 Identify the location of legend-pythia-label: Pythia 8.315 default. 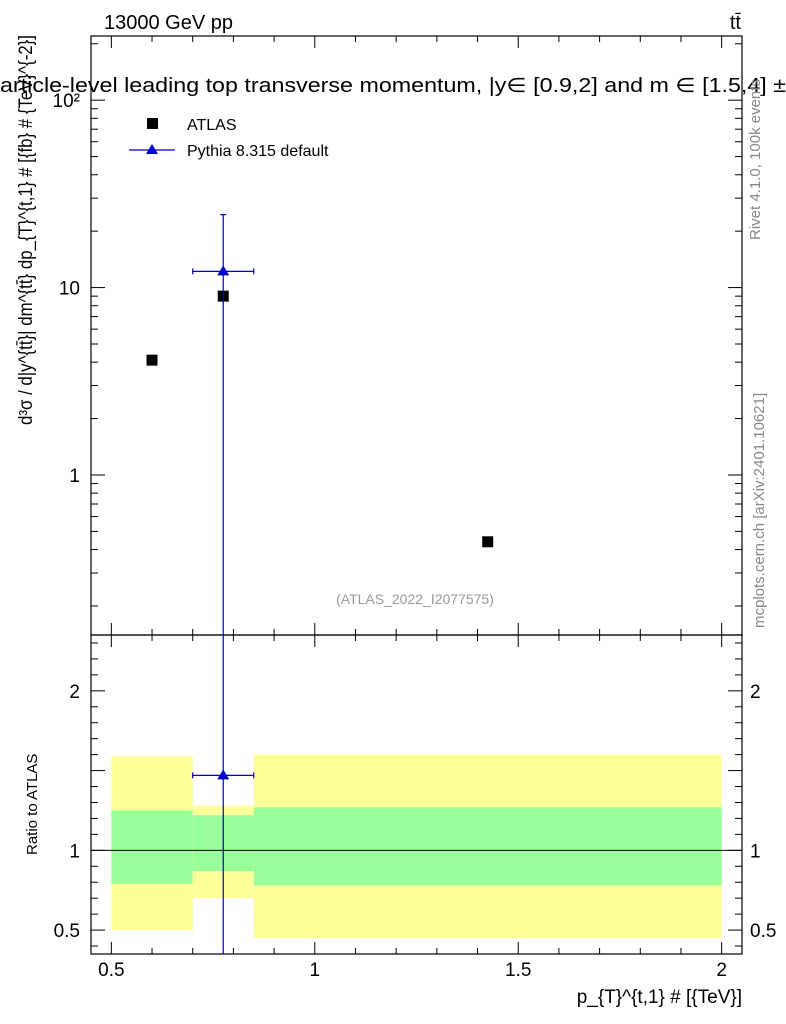
(258, 151).